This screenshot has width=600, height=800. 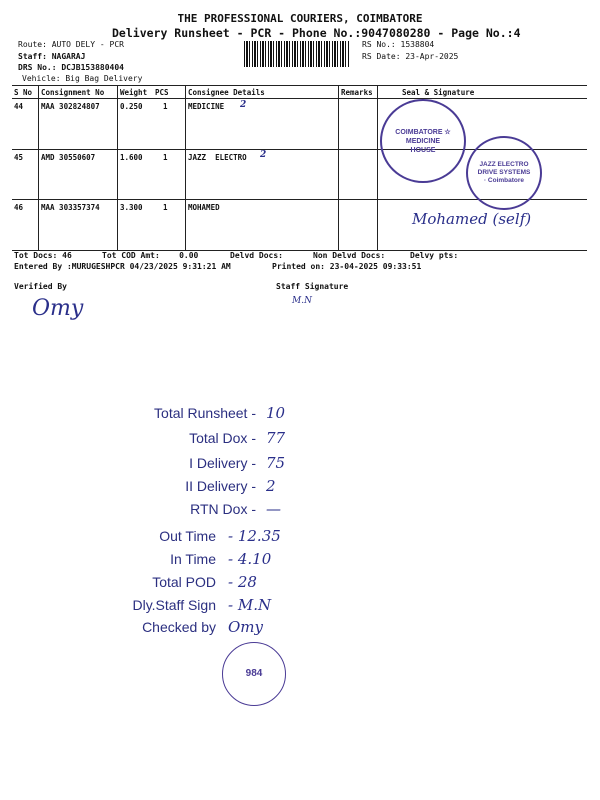 I want to click on barcode, so click(x=296, y=54).